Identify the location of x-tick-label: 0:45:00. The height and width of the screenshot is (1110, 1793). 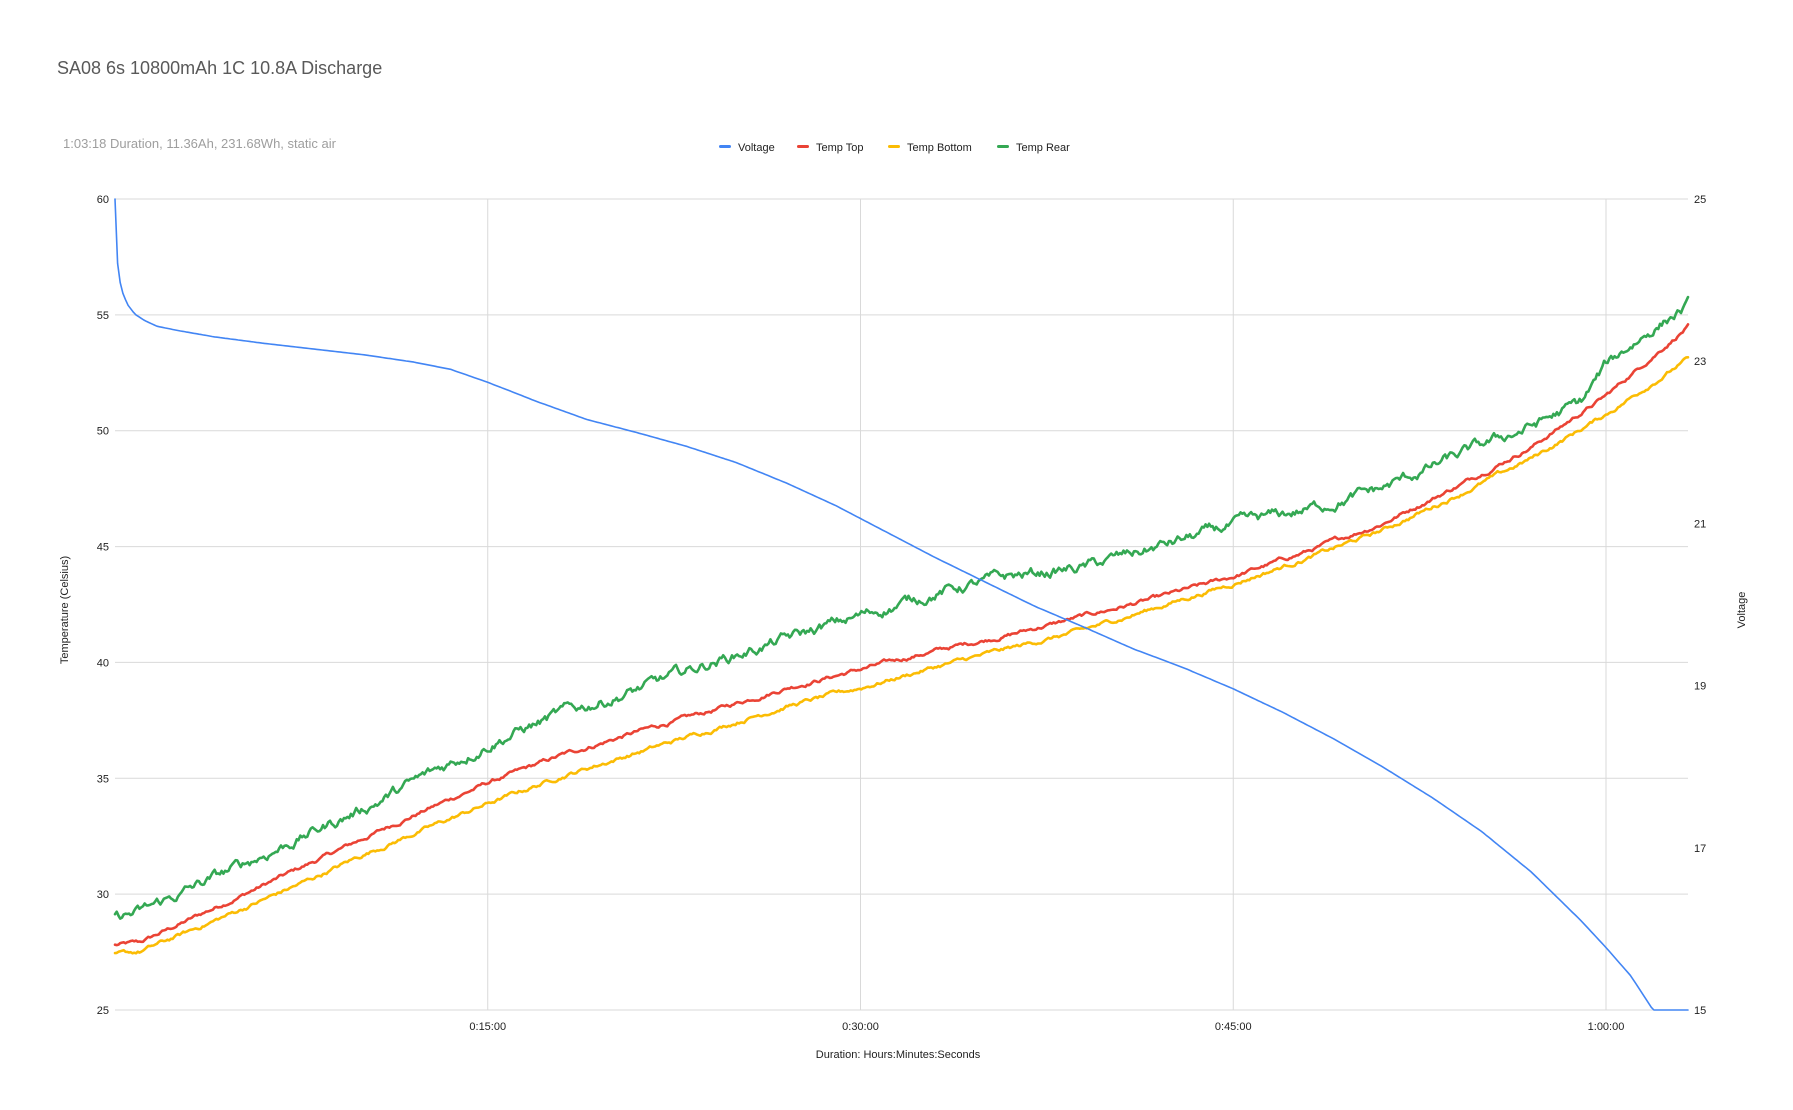
(1233, 1027).